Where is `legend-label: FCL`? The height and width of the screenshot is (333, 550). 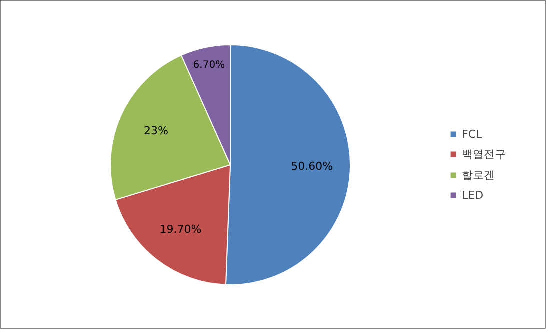 legend-label: FCL is located at coordinates (472, 134).